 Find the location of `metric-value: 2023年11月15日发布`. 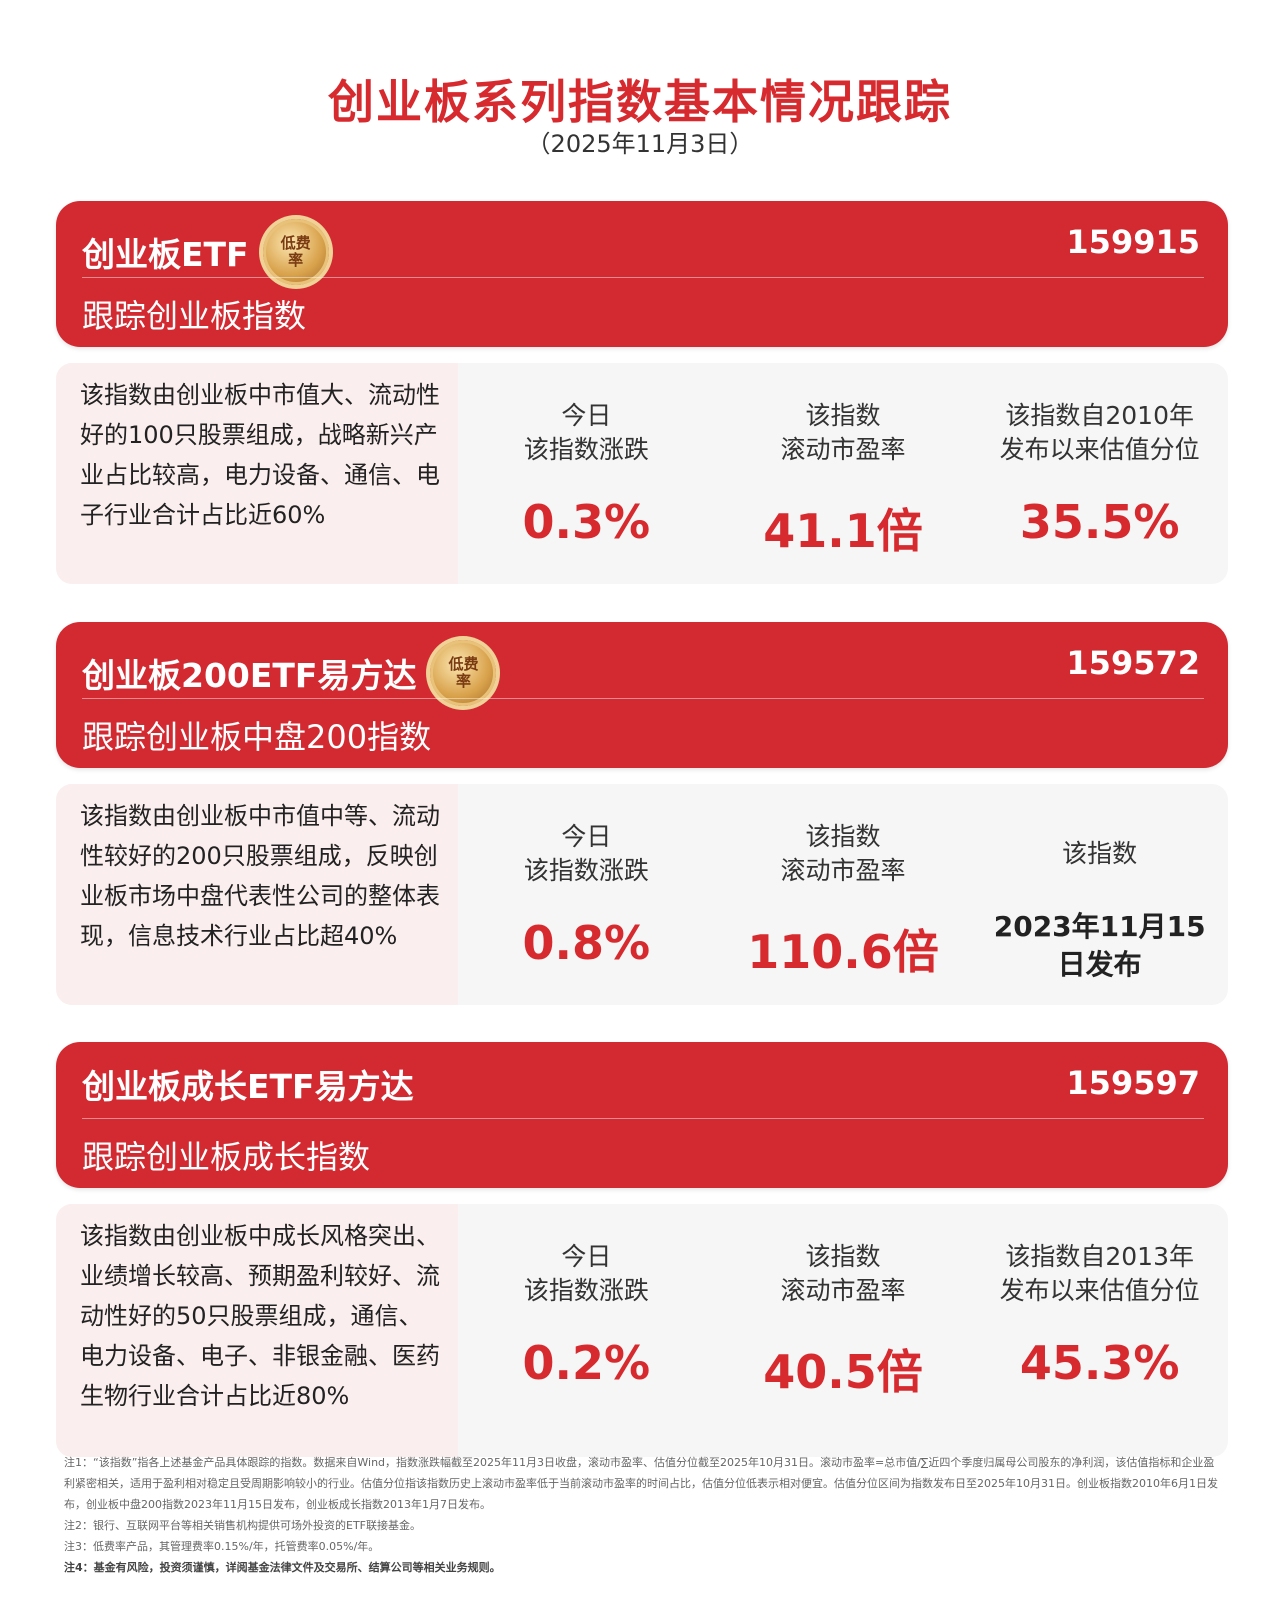

metric-value: 2023年11月15日发布 is located at coordinates (1099, 945).